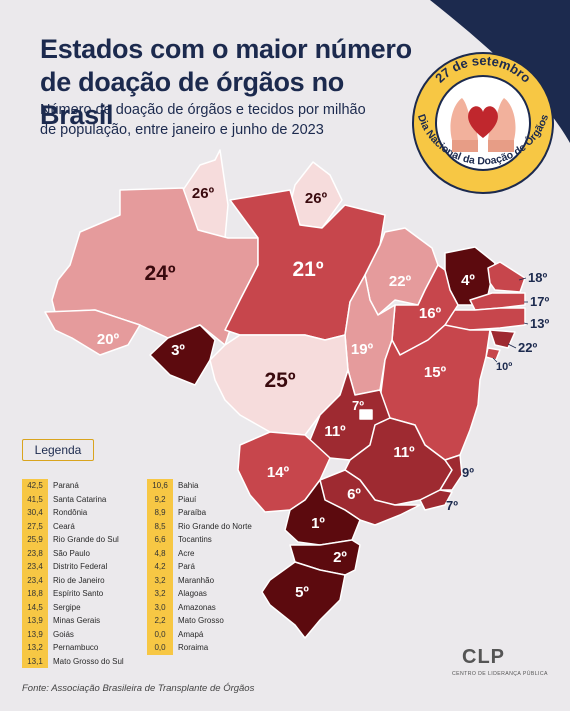 The width and height of the screenshot is (570, 711). Describe the element at coordinates (64, 526) in the screenshot. I see `legend-state-name: Ceará` at that location.